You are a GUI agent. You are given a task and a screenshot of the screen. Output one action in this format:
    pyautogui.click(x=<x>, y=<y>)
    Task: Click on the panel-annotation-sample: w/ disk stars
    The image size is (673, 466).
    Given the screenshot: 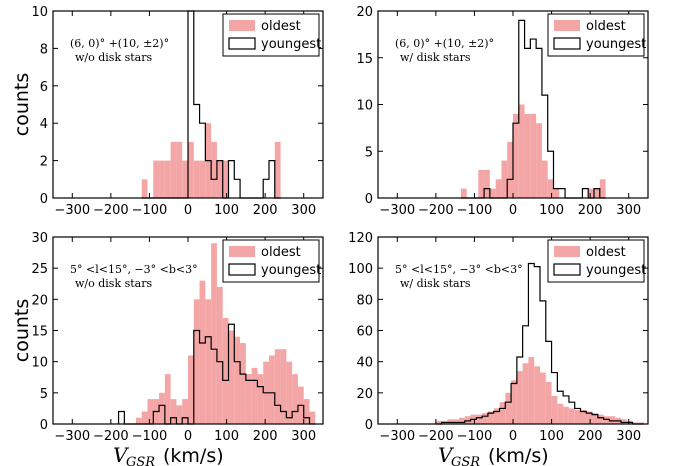 What is the action you would take?
    pyautogui.click(x=435, y=283)
    